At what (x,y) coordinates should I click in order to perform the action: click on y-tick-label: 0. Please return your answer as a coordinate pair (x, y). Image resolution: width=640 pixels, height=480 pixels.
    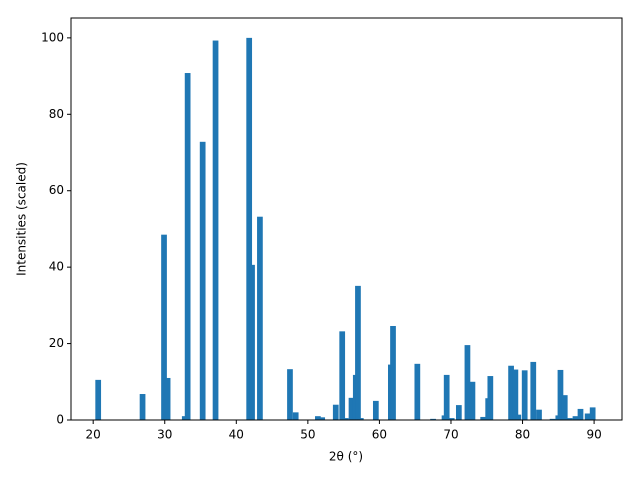
    Looking at the image, I should click on (60, 420).